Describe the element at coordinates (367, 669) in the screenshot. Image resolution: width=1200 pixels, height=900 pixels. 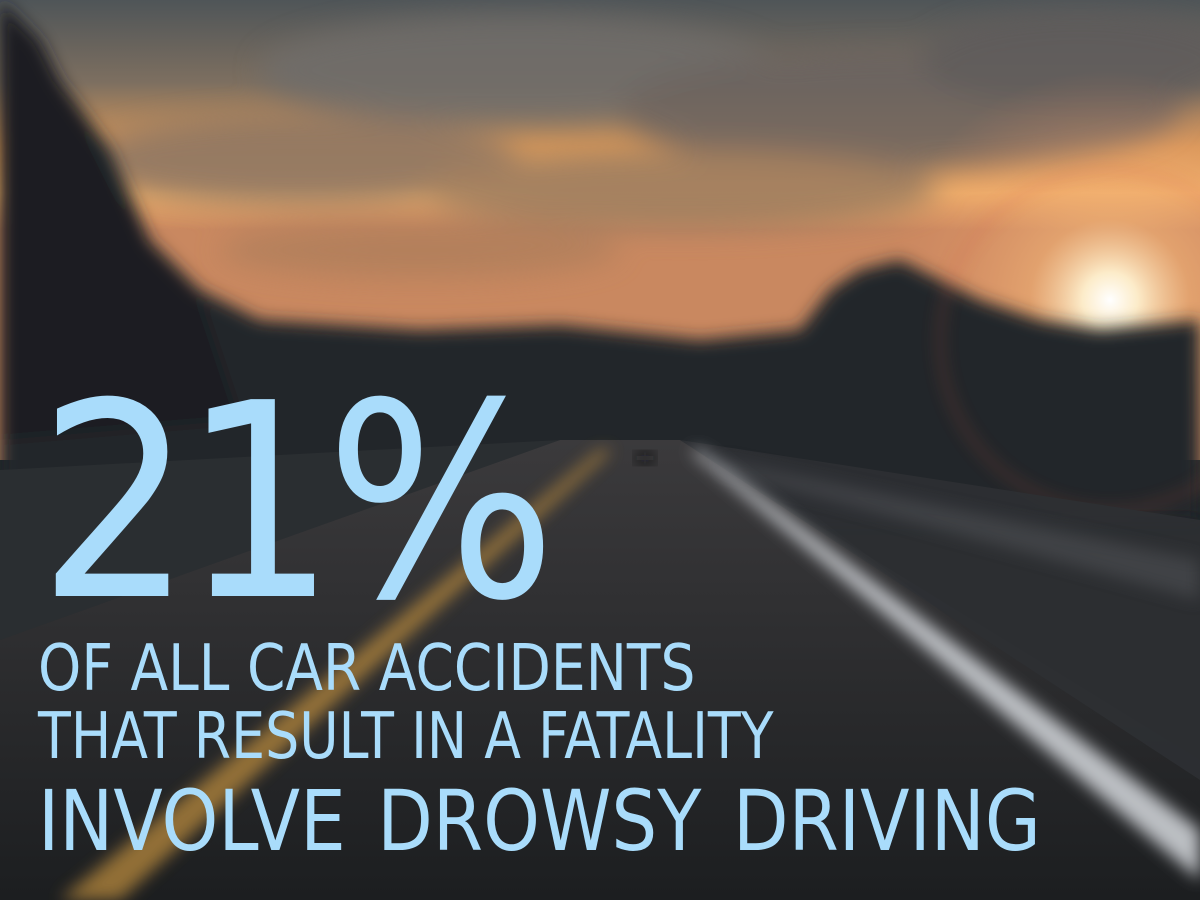
I see `caption-line-1: OF ALL CAR ACCIDENTS` at that location.